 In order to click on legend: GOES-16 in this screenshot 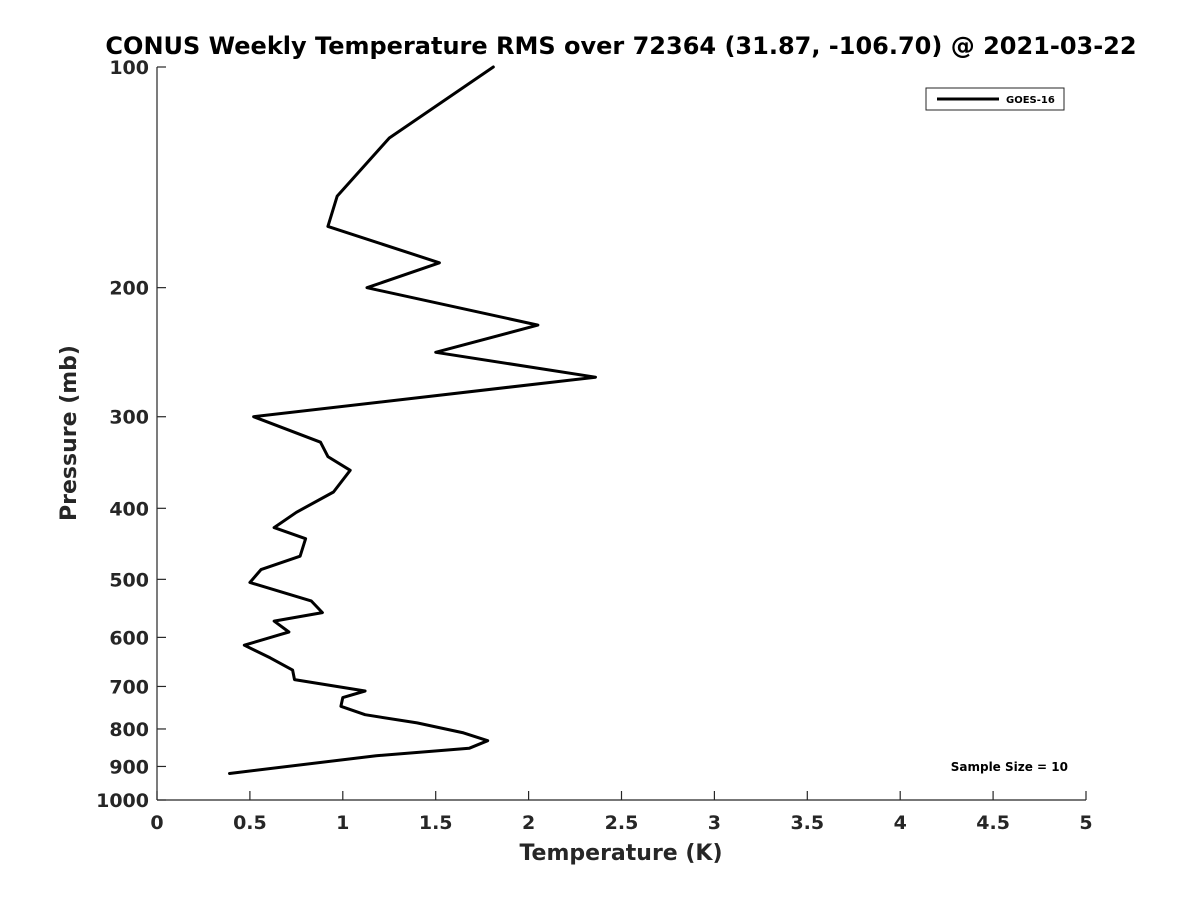, I will do `click(995, 99)`.